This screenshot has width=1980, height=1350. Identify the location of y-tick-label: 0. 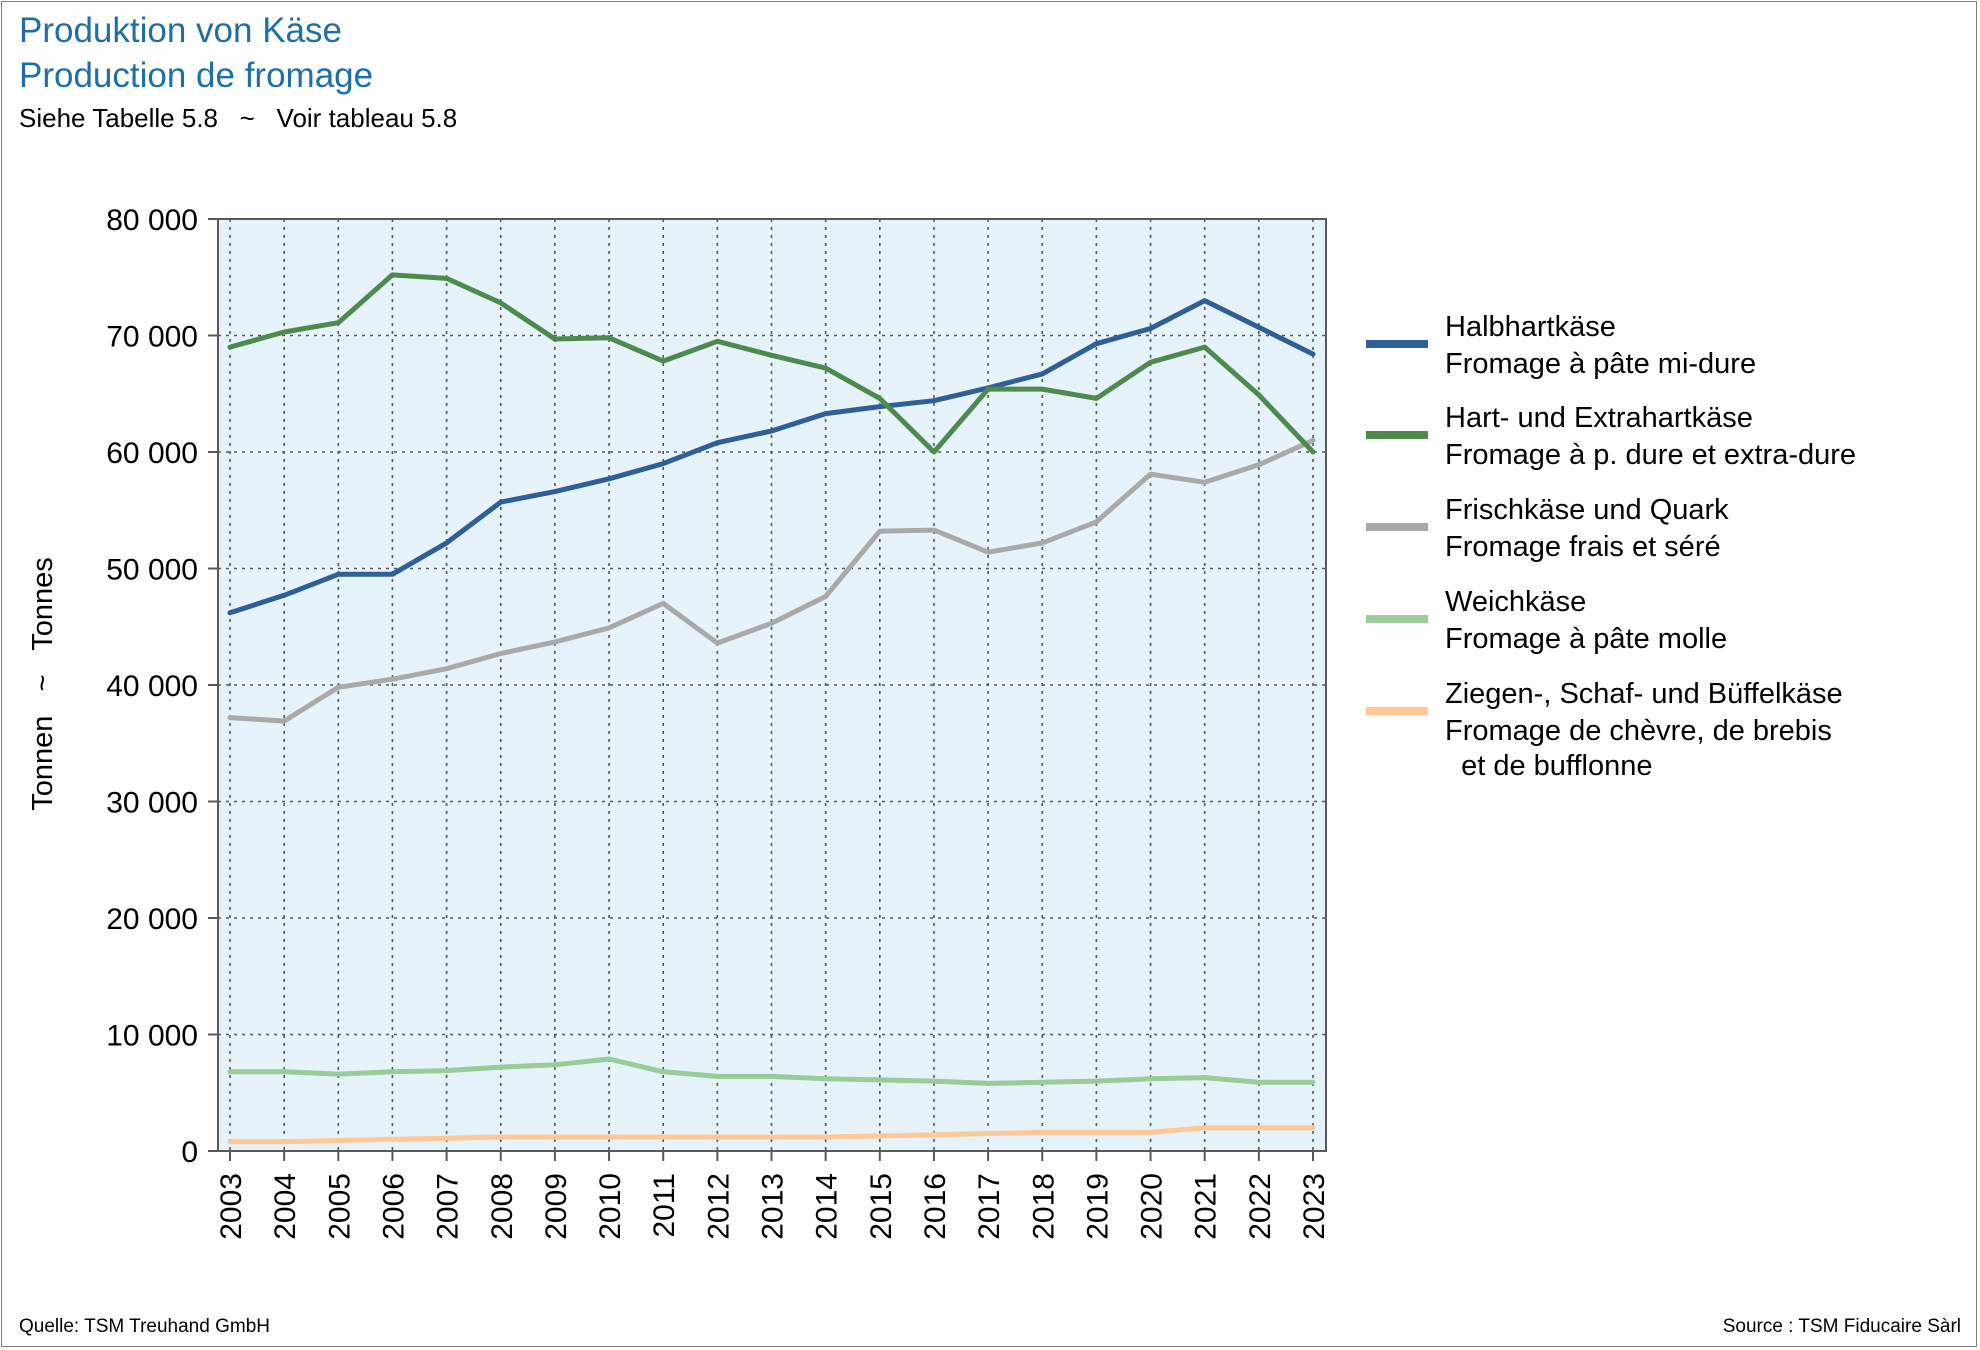
(189, 1152).